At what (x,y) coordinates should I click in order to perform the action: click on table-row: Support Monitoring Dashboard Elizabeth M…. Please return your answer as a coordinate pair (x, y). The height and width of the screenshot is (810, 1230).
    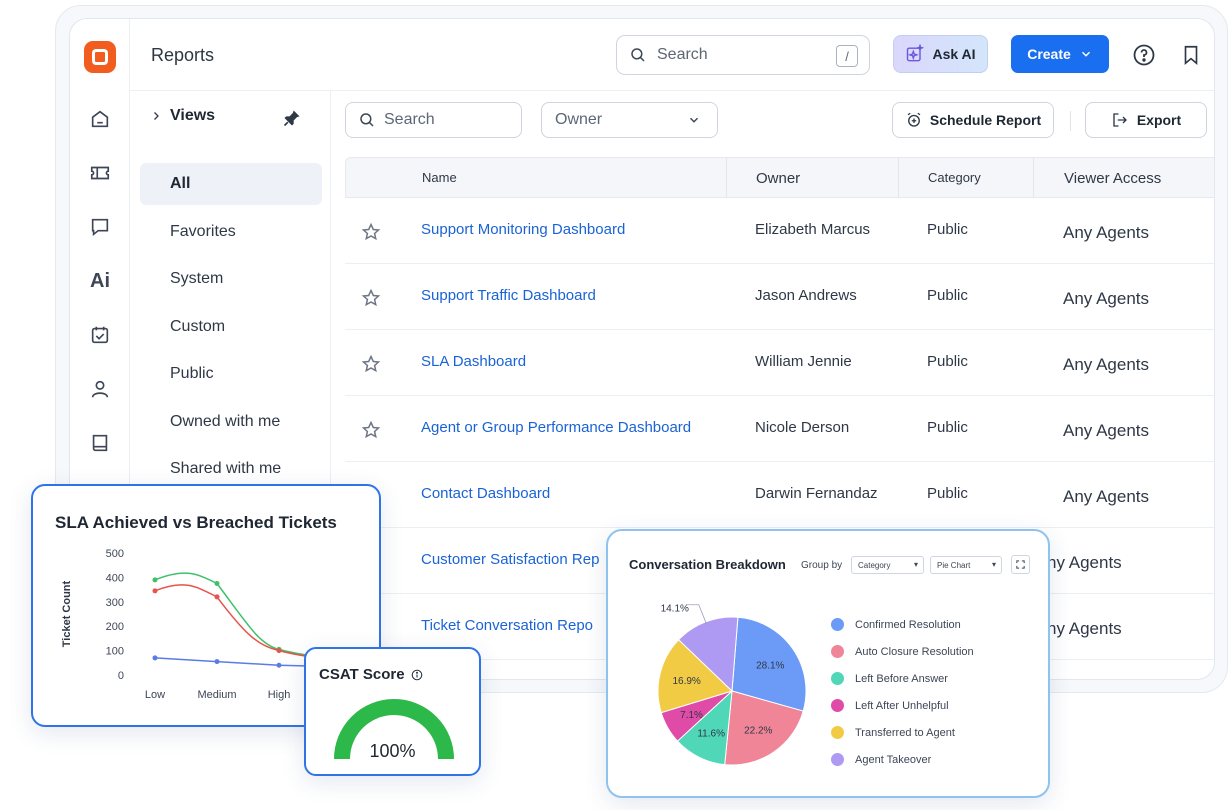
    Looking at the image, I should click on (779, 231).